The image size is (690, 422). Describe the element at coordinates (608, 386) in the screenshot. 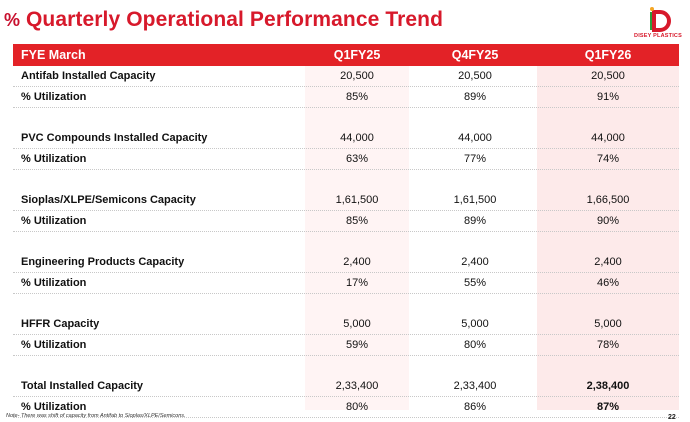

I see `cell-value: 2,38,400` at that location.